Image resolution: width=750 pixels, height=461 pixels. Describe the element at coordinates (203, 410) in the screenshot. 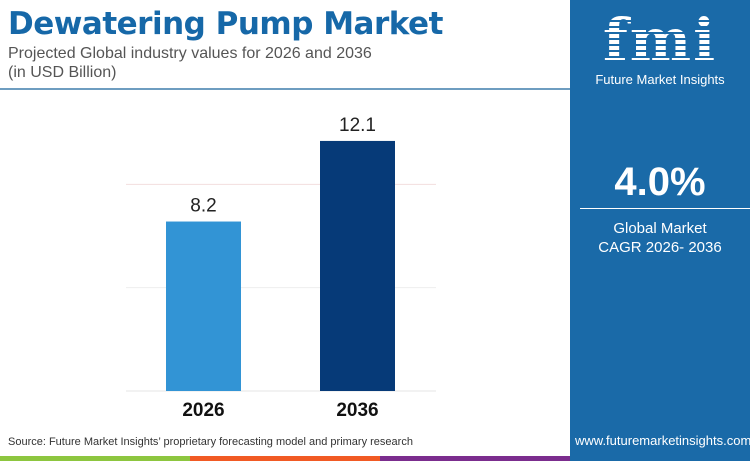

I see `x-tick-label-2026: 2026` at that location.